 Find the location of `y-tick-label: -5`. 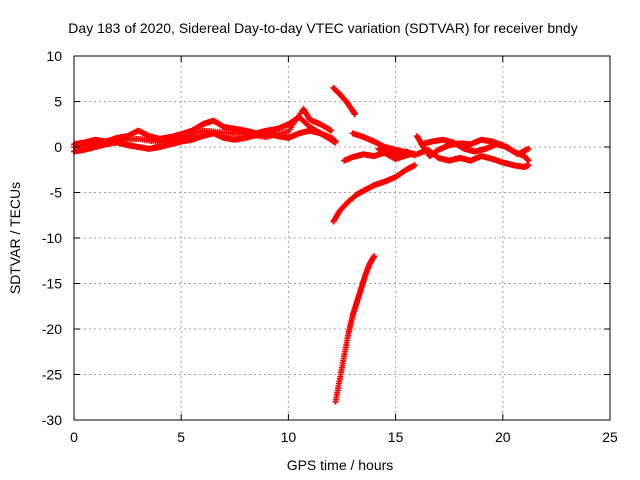

y-tick-label: -5 is located at coordinates (56, 193).